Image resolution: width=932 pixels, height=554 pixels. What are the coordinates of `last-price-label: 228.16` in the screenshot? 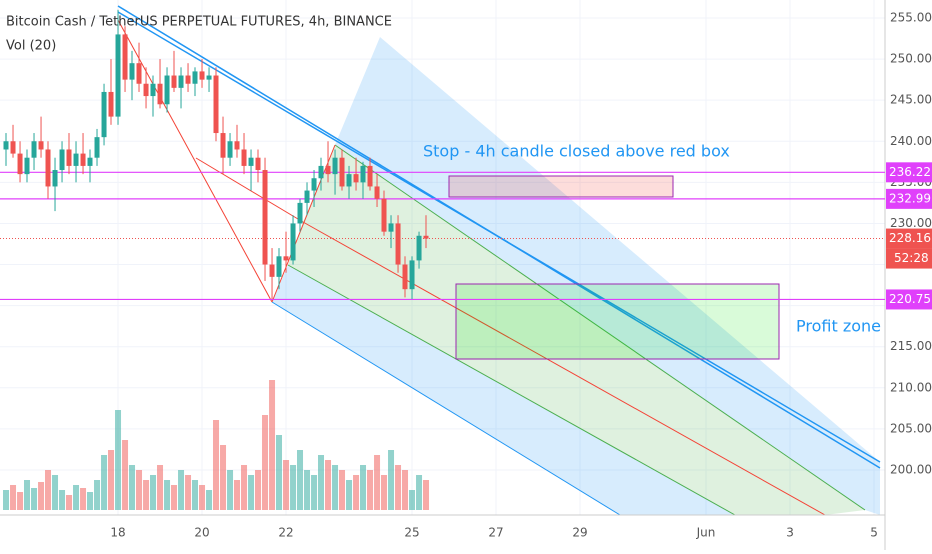 It's located at (910, 238).